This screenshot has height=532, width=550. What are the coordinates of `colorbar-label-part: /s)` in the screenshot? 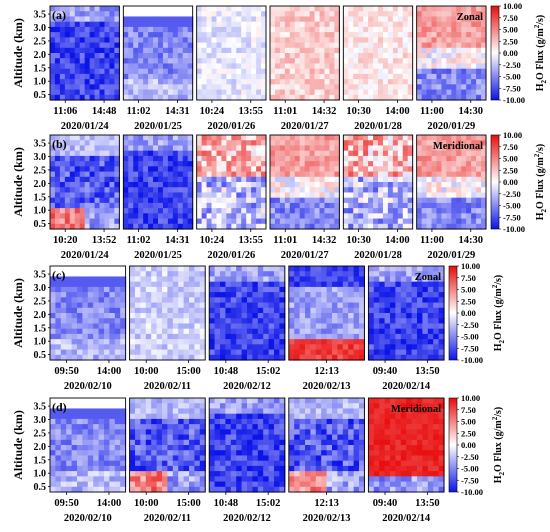 It's located at (540, 20).